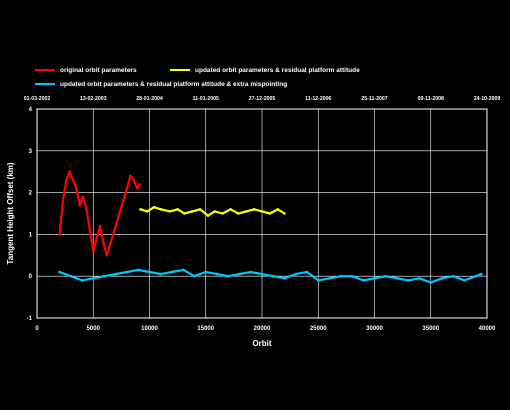 The width and height of the screenshot is (510, 410). I want to click on top-date-label: 09-11-2008, so click(431, 99).